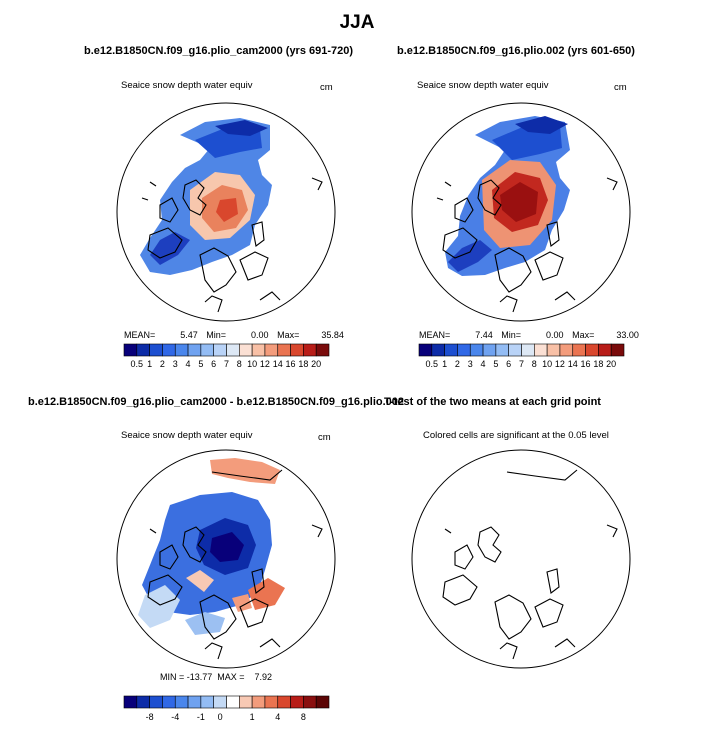 Image resolution: width=714 pixels, height=752 pixels. I want to click on colorbar-tick-label: 10, so click(547, 364).